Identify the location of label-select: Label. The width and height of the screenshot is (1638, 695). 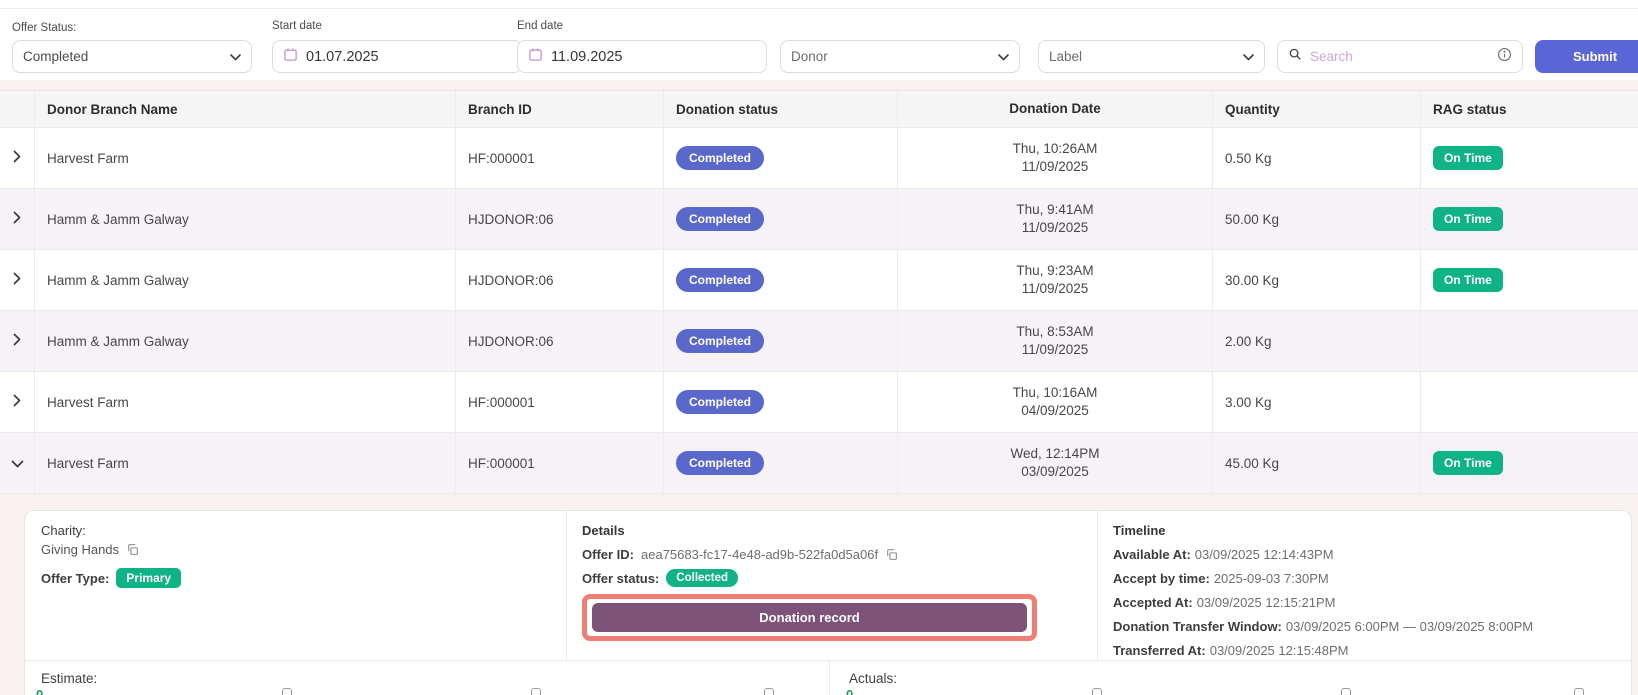
(1151, 56).